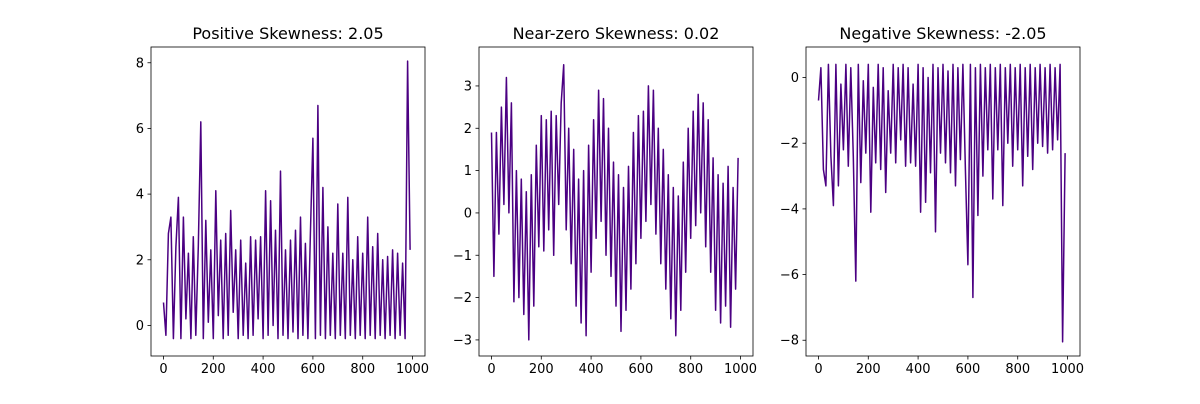 This screenshot has height=404, width=1200. I want to click on subplot-title: Negative Skewness: -2.05, so click(942, 33).